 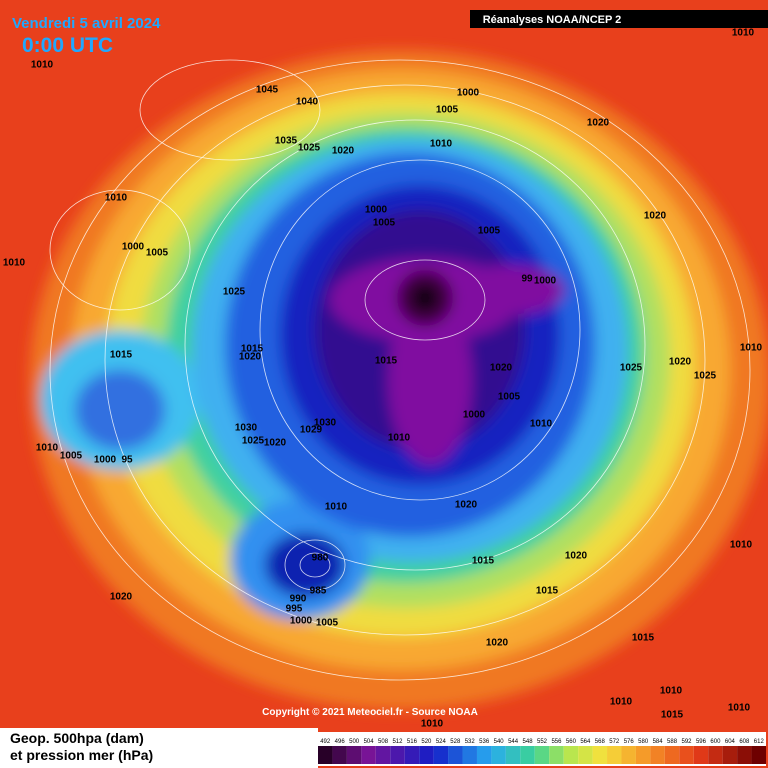 What do you see at coordinates (354, 742) in the screenshot?
I see `colorbar-label: 500` at bounding box center [354, 742].